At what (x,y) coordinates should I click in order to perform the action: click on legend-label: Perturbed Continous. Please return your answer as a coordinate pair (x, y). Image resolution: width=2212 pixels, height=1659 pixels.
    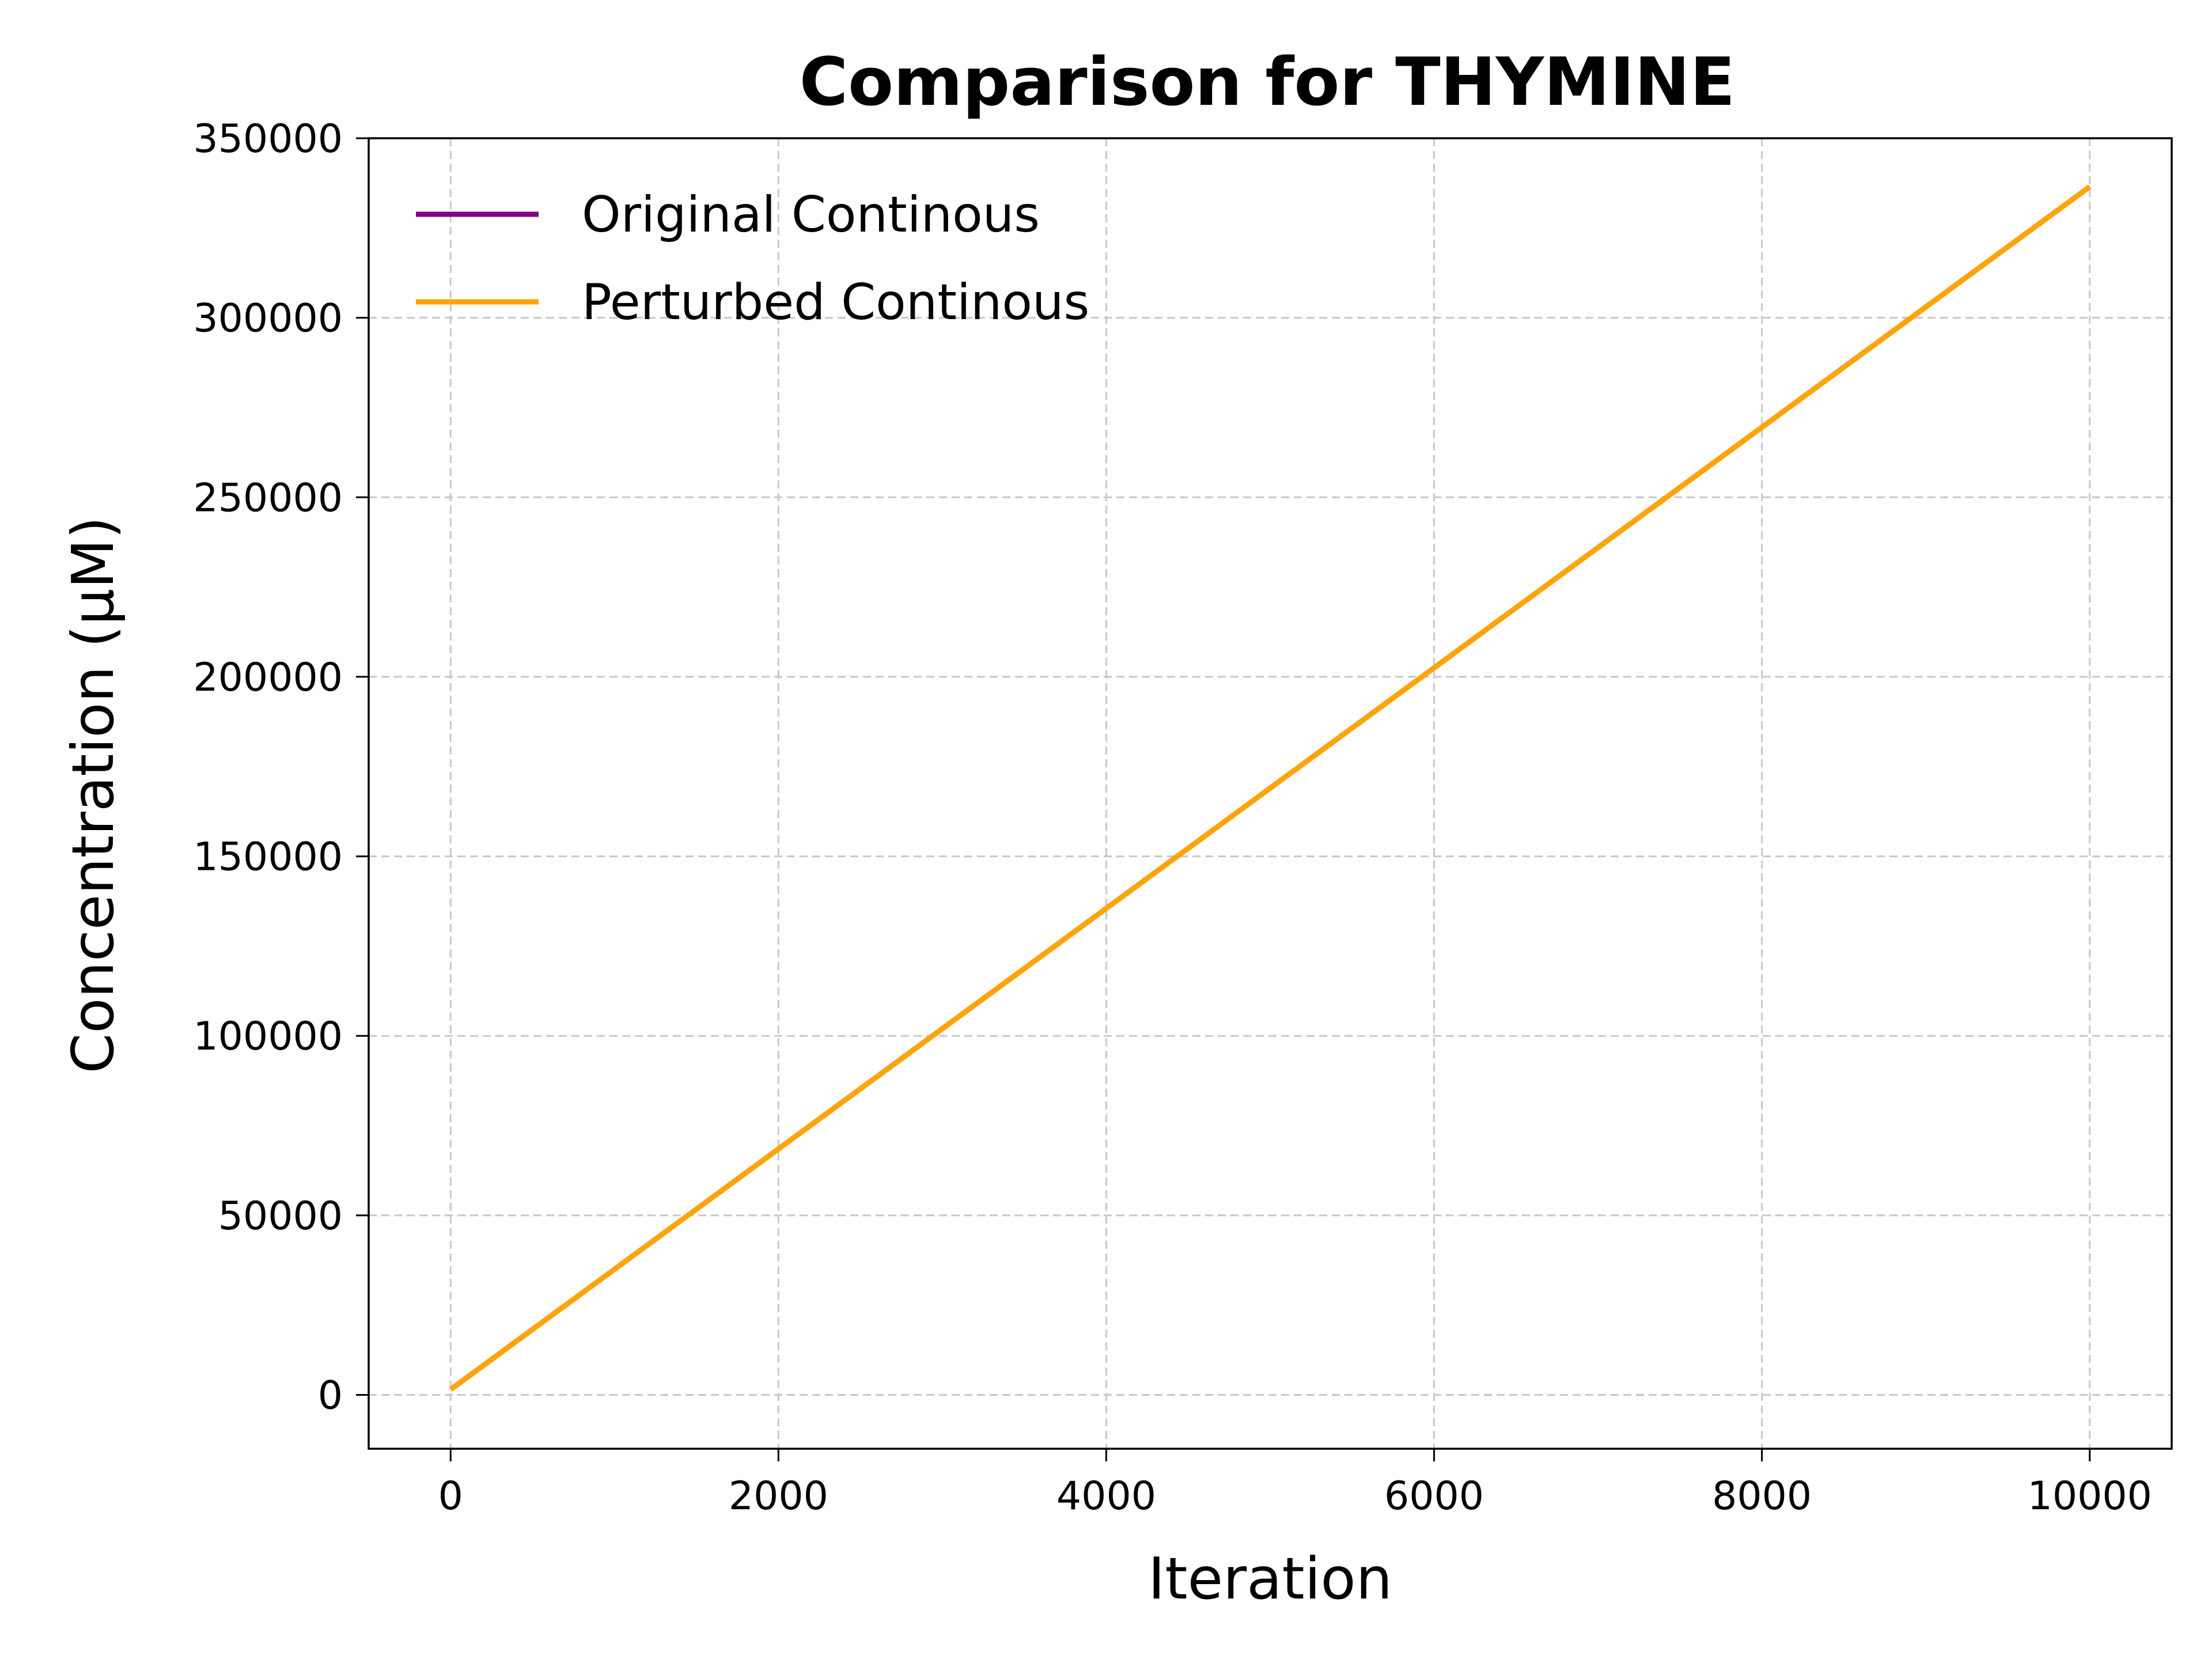
    Looking at the image, I should click on (835, 302).